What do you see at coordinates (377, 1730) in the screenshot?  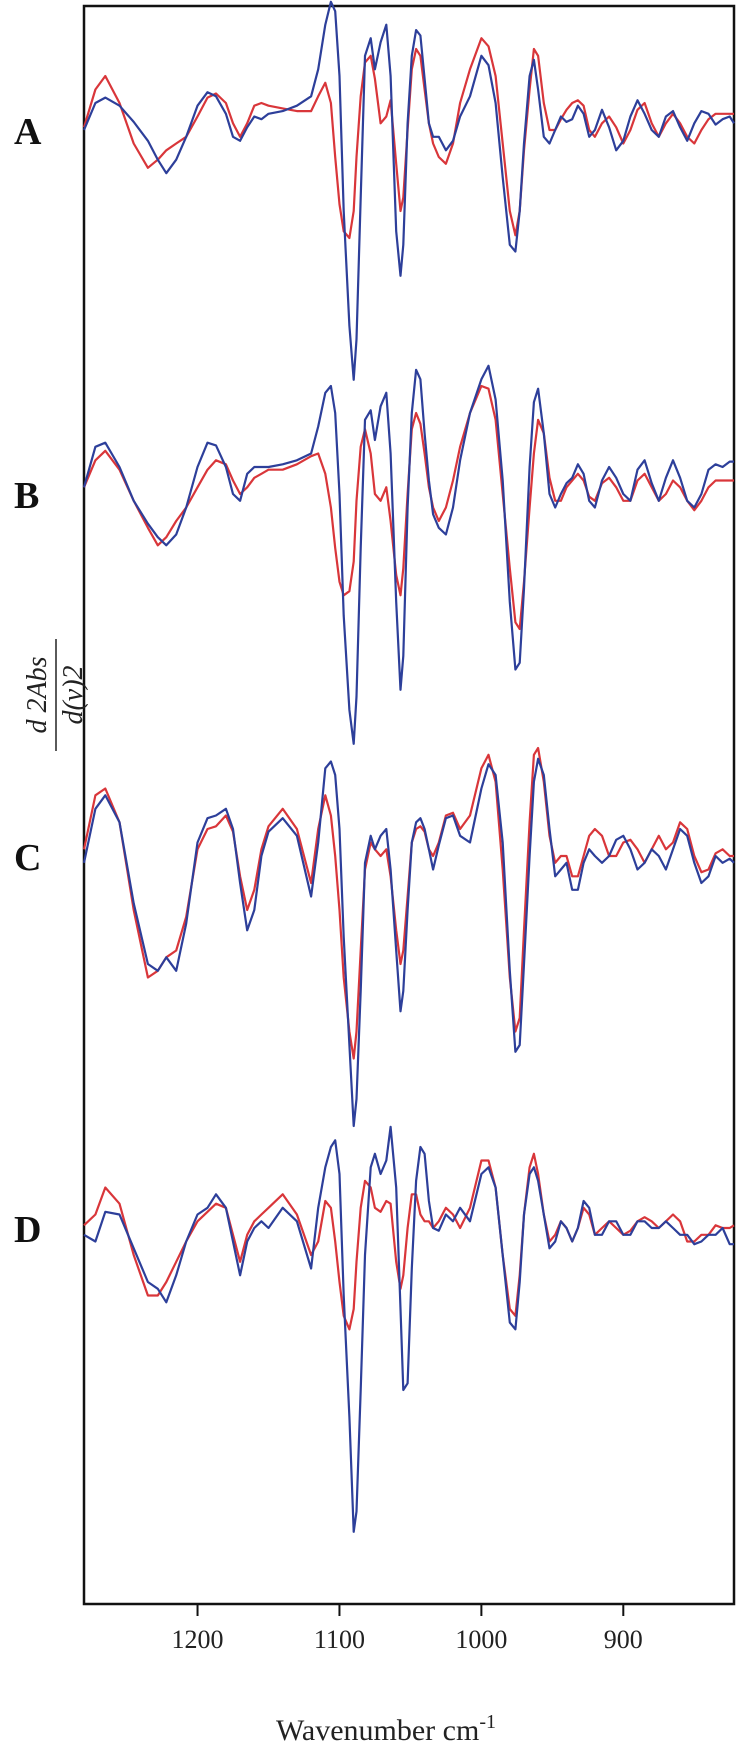 I see `x-axis-title-text: Wavenumber cm` at bounding box center [377, 1730].